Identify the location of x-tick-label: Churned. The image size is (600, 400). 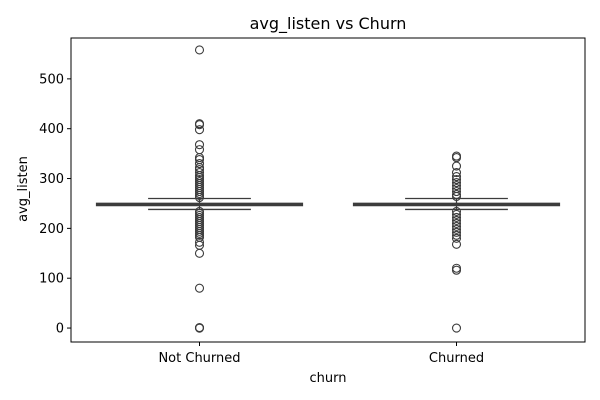
(456, 358).